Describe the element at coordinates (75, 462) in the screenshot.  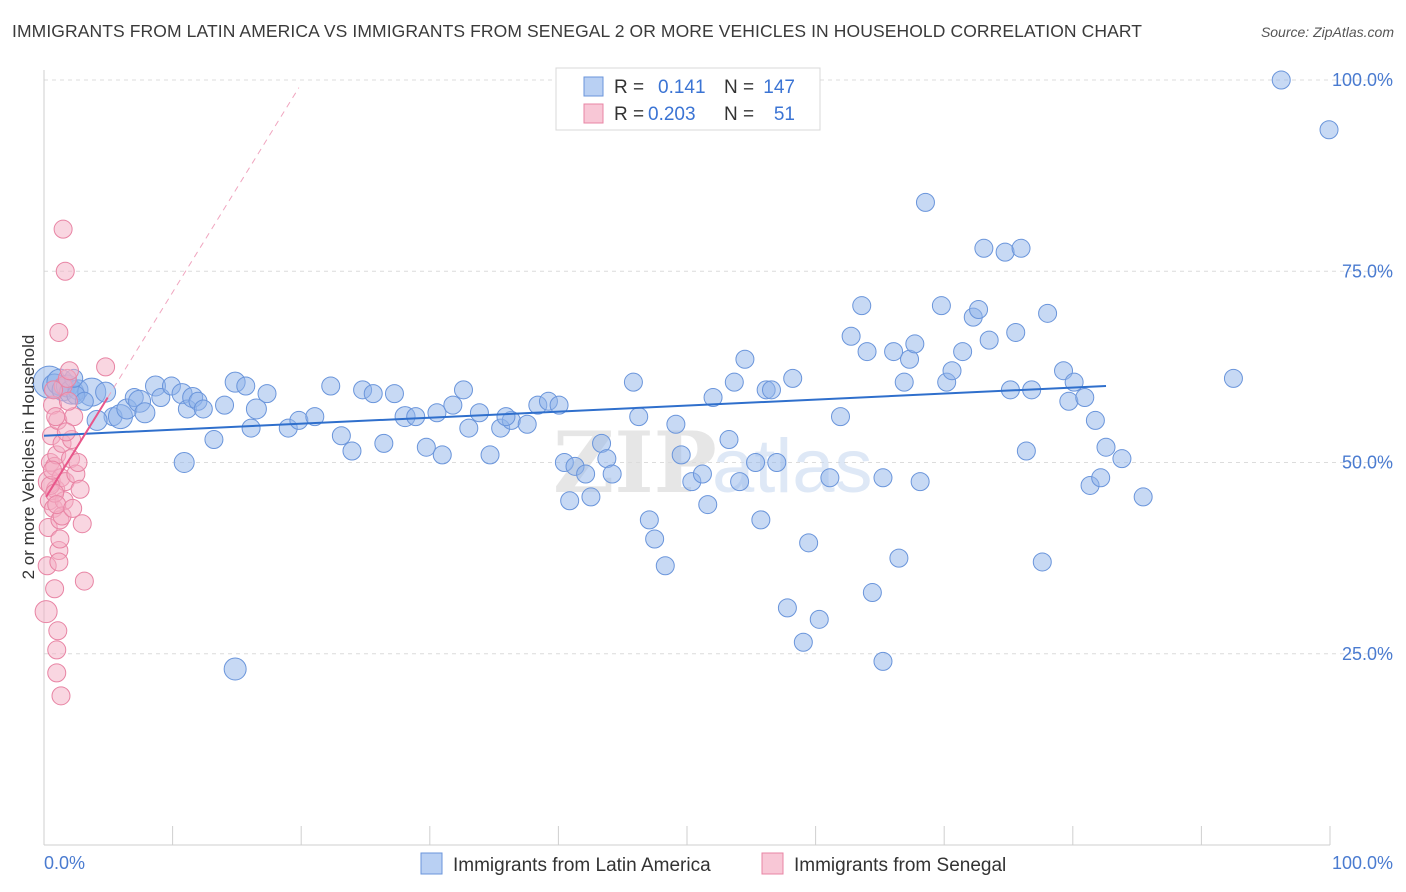
I see `series-senegal` at that location.